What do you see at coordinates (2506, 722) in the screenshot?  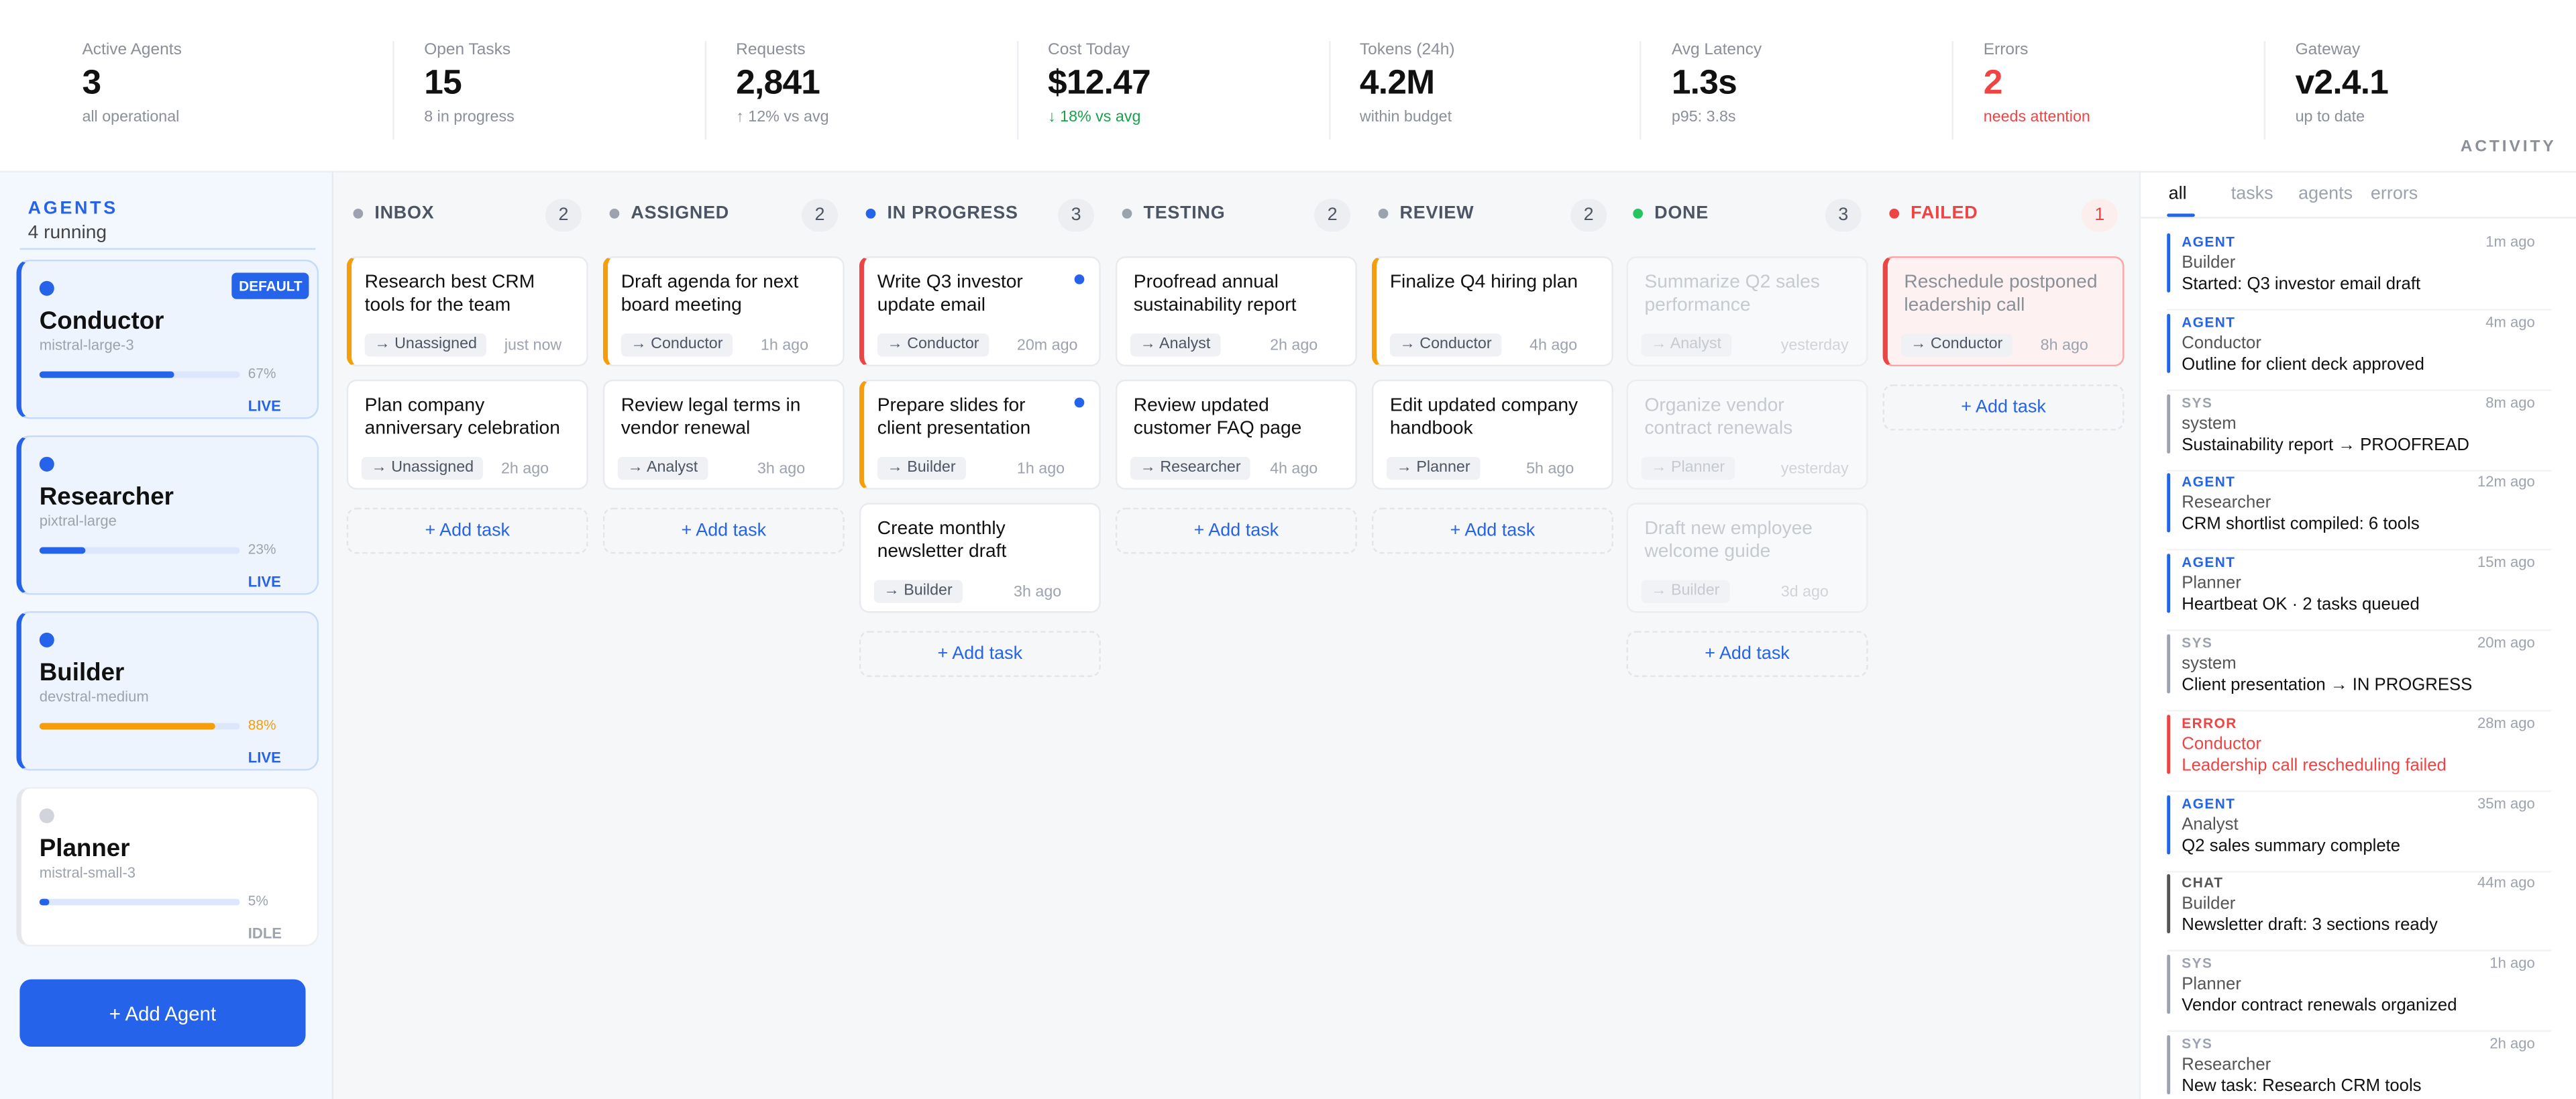 I see `activity-time: 28m ago` at bounding box center [2506, 722].